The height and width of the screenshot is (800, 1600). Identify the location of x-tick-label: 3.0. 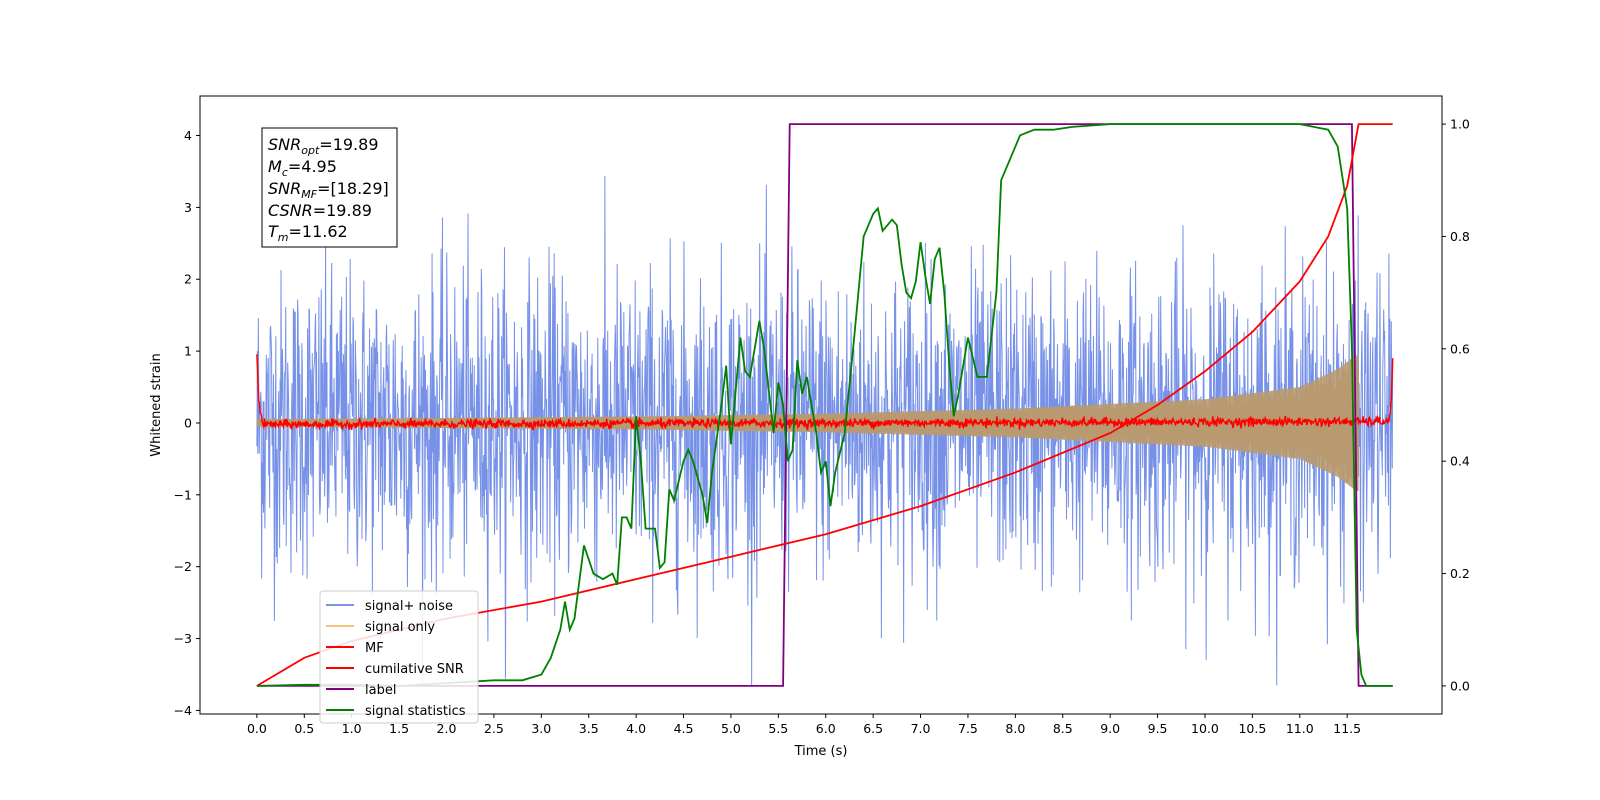
(541, 728).